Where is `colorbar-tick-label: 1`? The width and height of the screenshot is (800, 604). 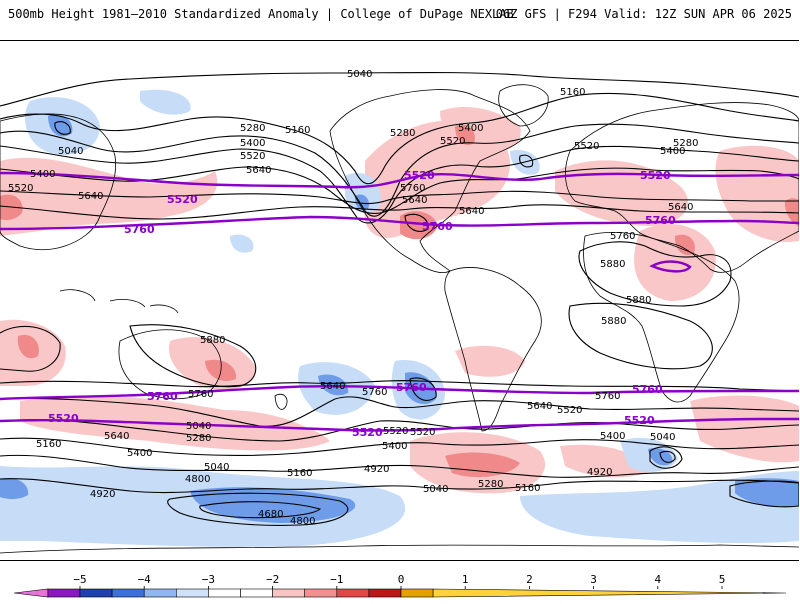 colorbar-tick-label: 1 is located at coordinates (465, 579).